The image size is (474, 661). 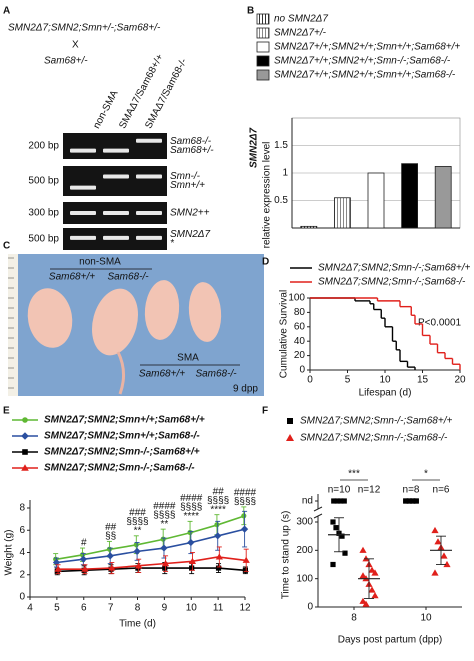 What do you see at coordinates (245, 608) in the screenshot?
I see `x-tick-label: 12` at bounding box center [245, 608].